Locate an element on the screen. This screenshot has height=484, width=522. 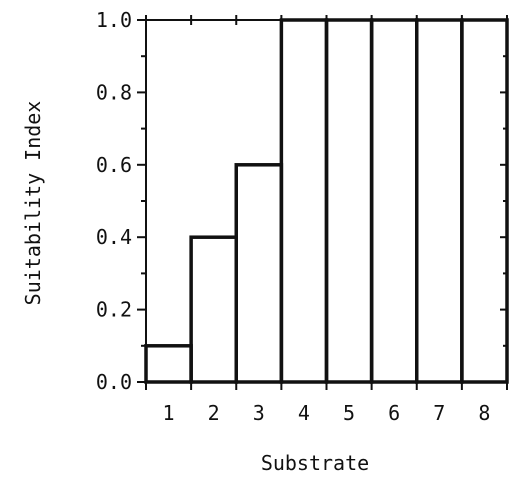
y-axis-title: Suitability Index is located at coordinates (33, 203).